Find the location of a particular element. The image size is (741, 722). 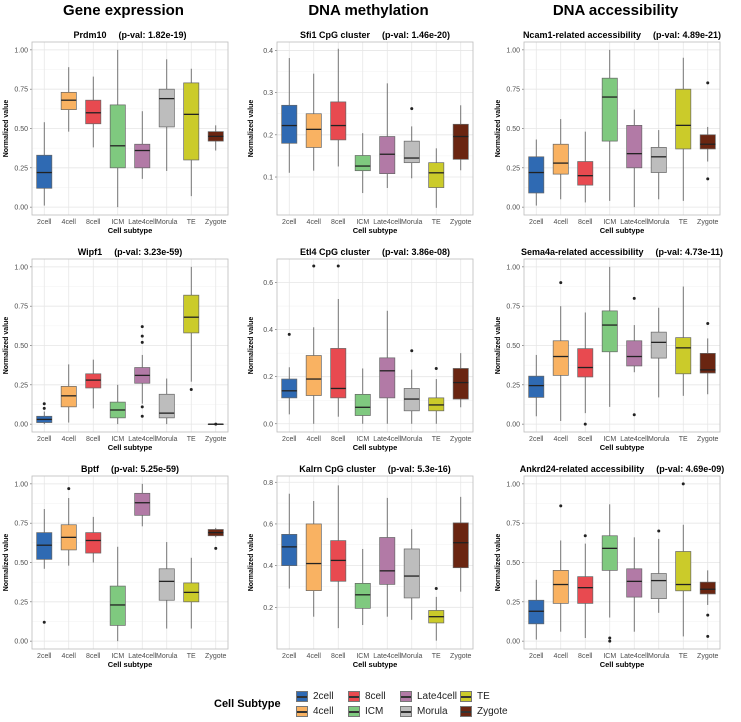

panel-title-gene: Sema4a-related accessibility is located at coordinates (582, 252).